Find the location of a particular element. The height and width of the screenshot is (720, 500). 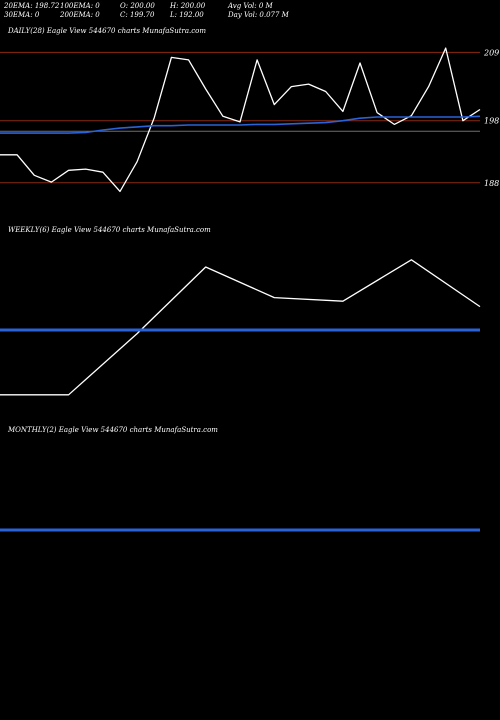

open-value: O: 200.00 is located at coordinates (137, 6).